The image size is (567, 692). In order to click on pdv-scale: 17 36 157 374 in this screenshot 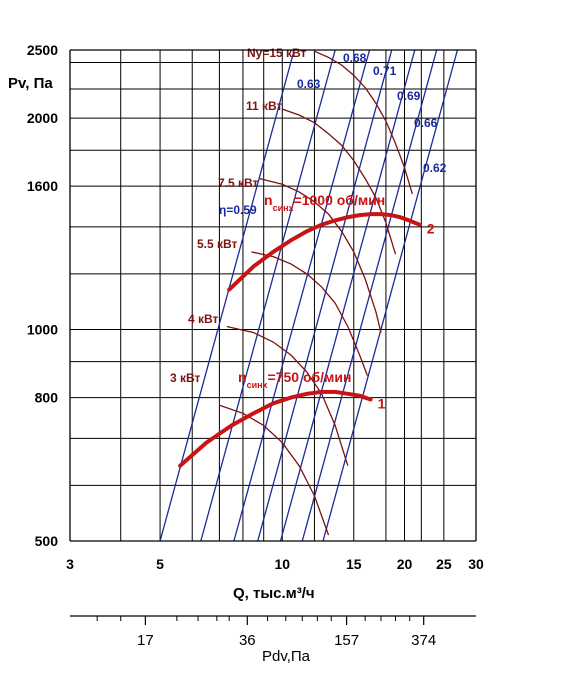, I will do `click(273, 632)`.